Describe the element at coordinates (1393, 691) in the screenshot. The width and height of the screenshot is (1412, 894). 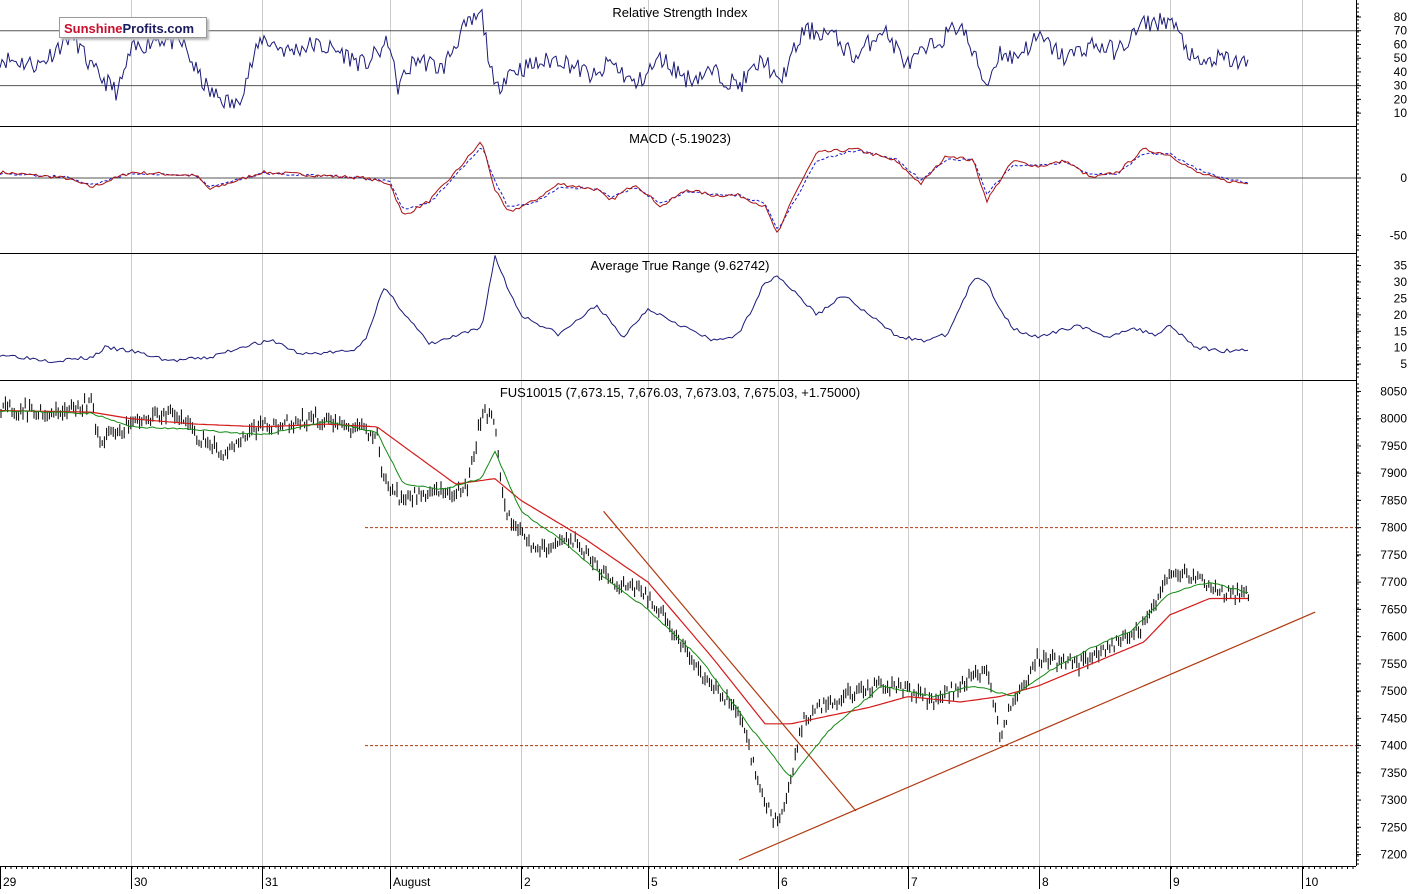
I see `y-tick-label-3: 7500` at that location.